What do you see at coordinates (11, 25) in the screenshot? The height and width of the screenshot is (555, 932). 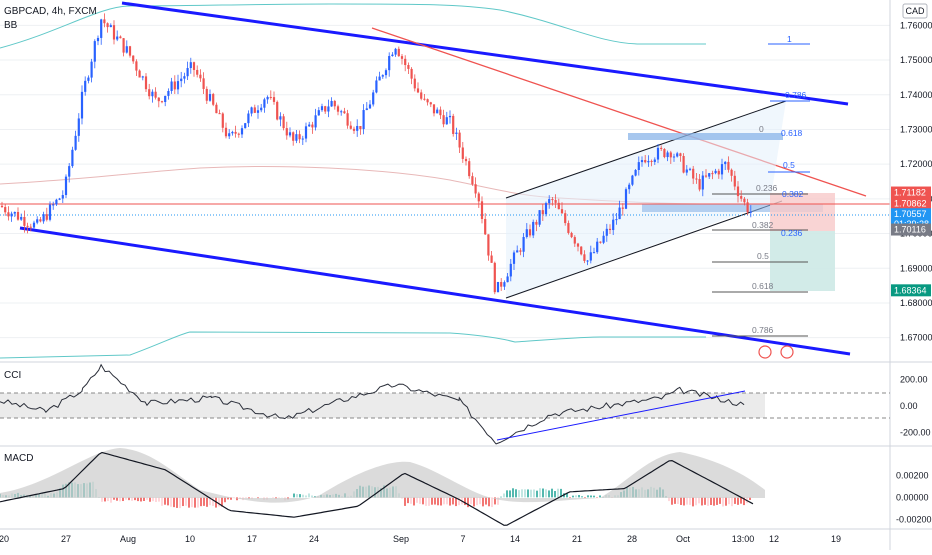 I see `bb-indicator-label: BB` at bounding box center [11, 25].